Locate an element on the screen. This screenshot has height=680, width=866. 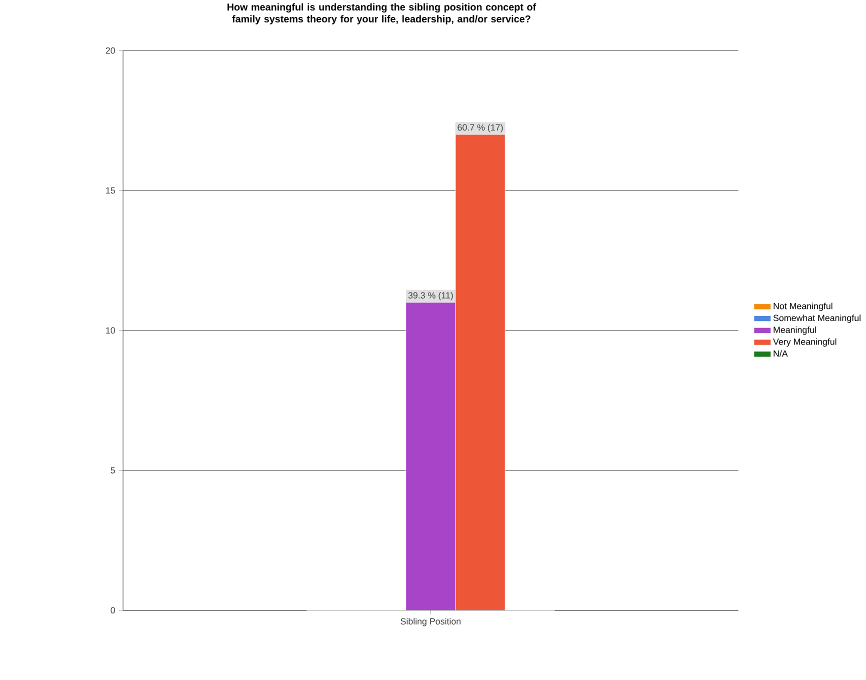
data-label: 39.3 % (11) is located at coordinates (430, 296).